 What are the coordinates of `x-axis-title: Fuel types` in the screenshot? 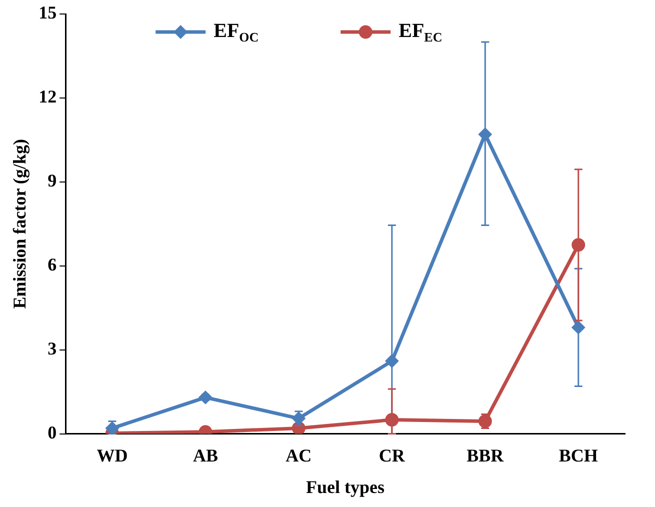 It's located at (345, 486).